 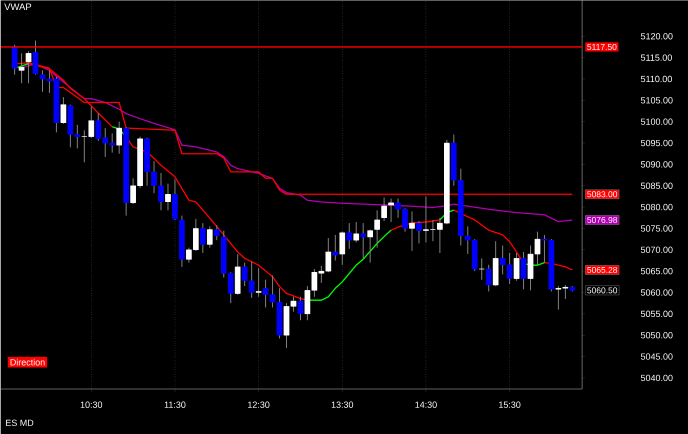 I want to click on y-tick-label: 5045.00, so click(x=656, y=356).